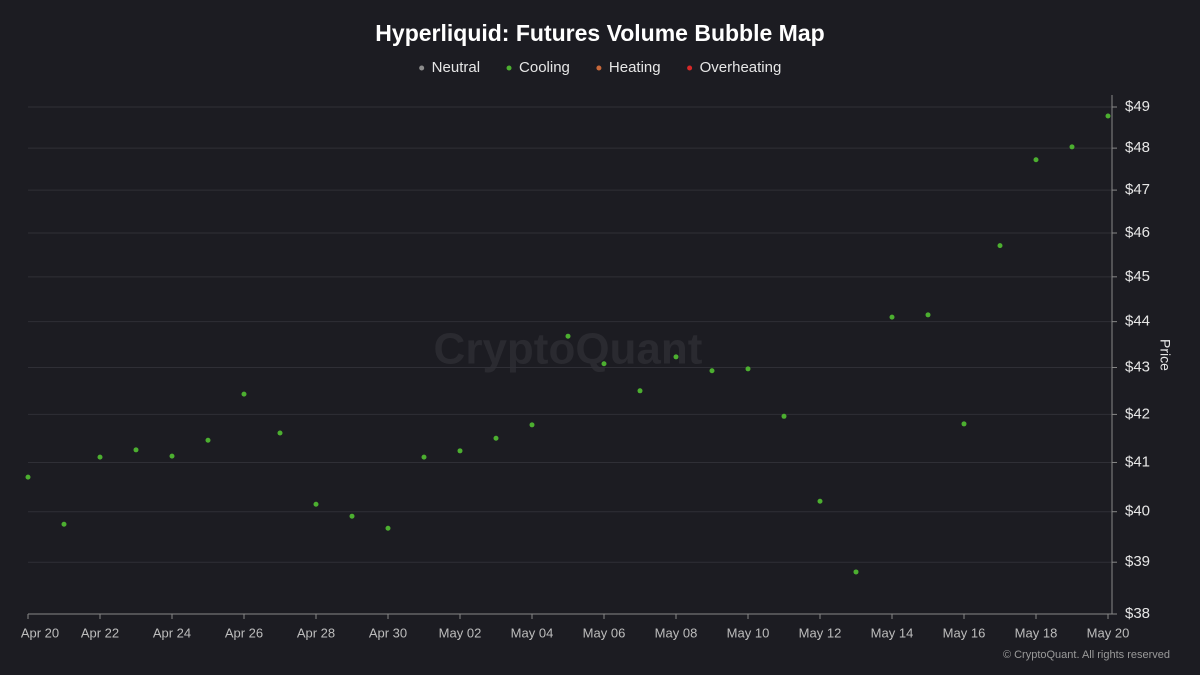  I want to click on y-tick-label: $40, so click(1137, 511).